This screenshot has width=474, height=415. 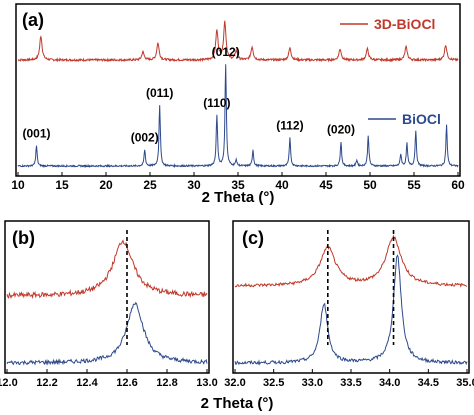 What do you see at coordinates (414, 185) in the screenshot?
I see `x-tick-label: 55` at bounding box center [414, 185].